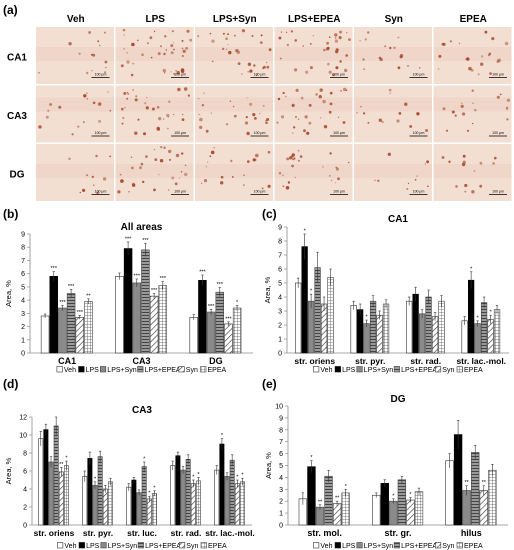 The image size is (514, 550). Describe the element at coordinates (186, 533) in the screenshot. I see `category-label: str. rad.` at that location.